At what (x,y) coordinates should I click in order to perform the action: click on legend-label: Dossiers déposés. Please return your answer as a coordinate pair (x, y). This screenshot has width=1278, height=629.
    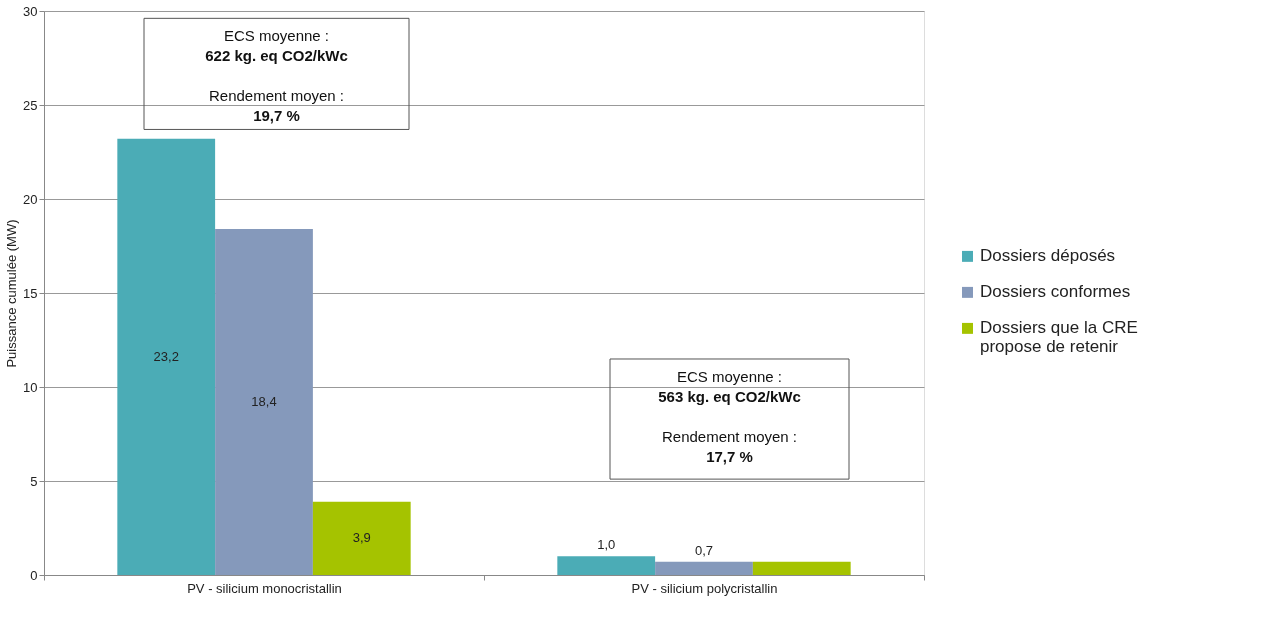
    Looking at the image, I should click on (1048, 256).